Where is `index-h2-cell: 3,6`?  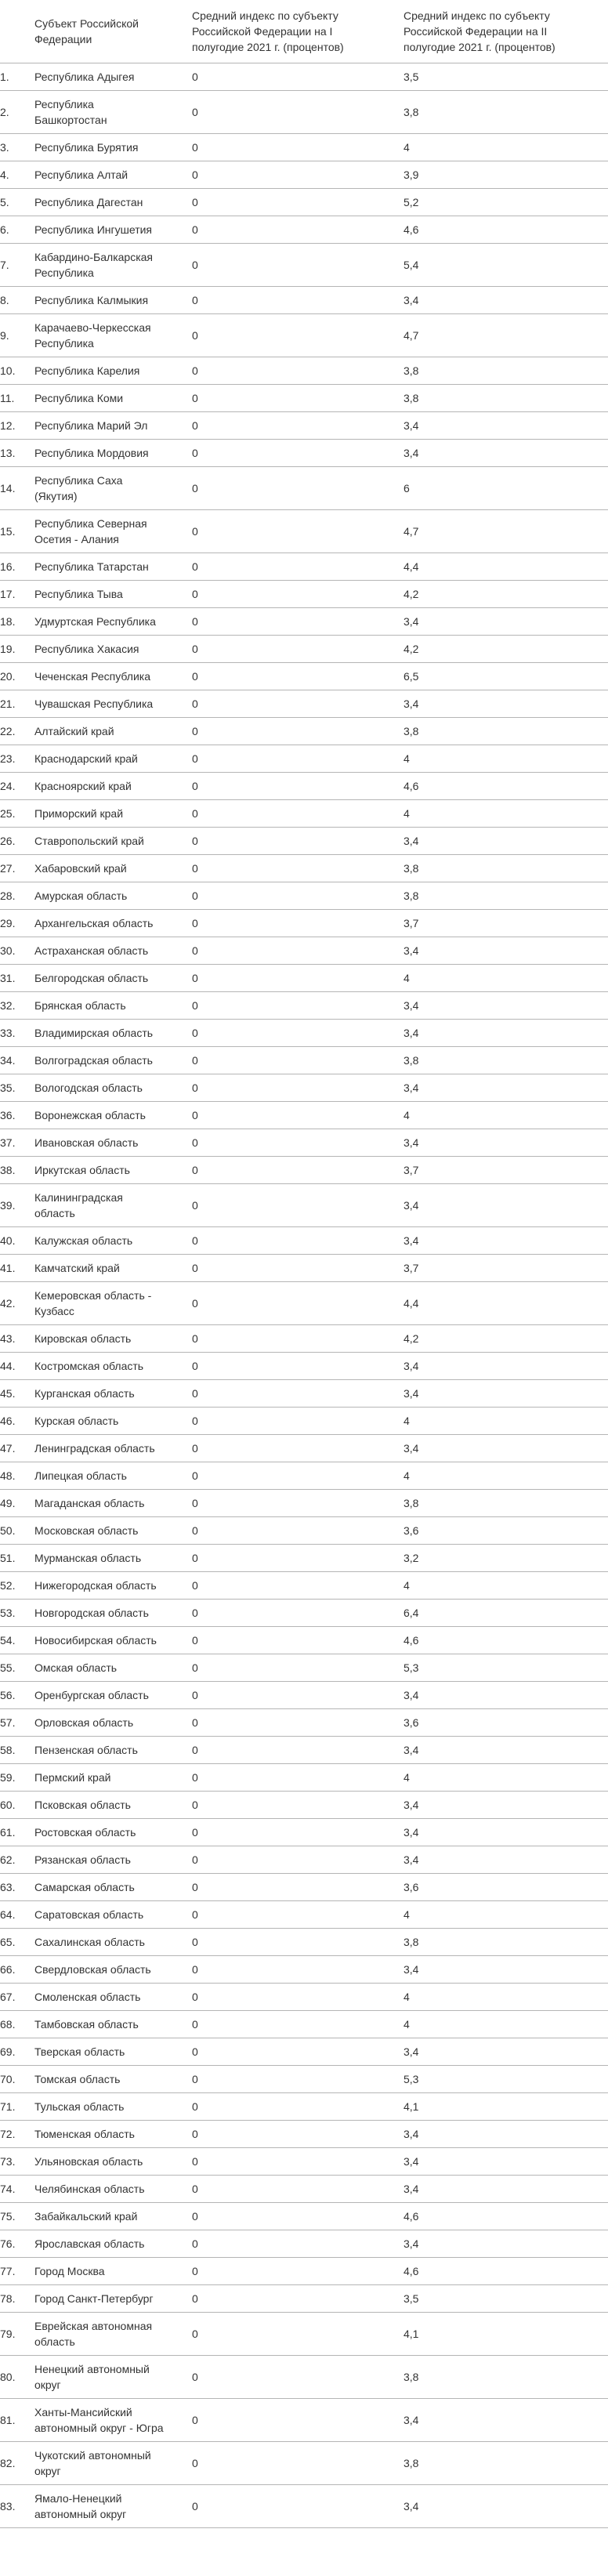
index-h2-cell: 3,6 is located at coordinates (506, 1722).